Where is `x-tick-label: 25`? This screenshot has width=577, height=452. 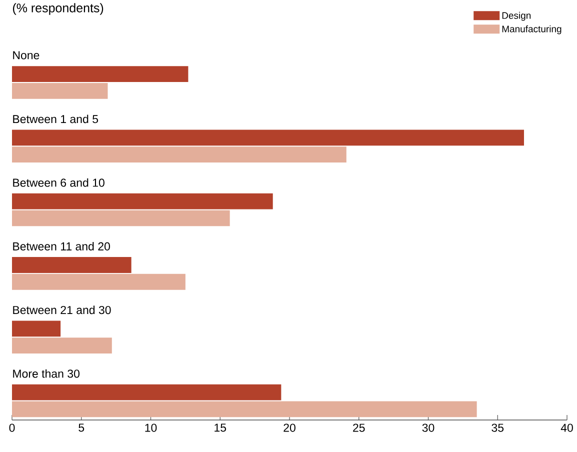
x-tick-label: 25 is located at coordinates (359, 428).